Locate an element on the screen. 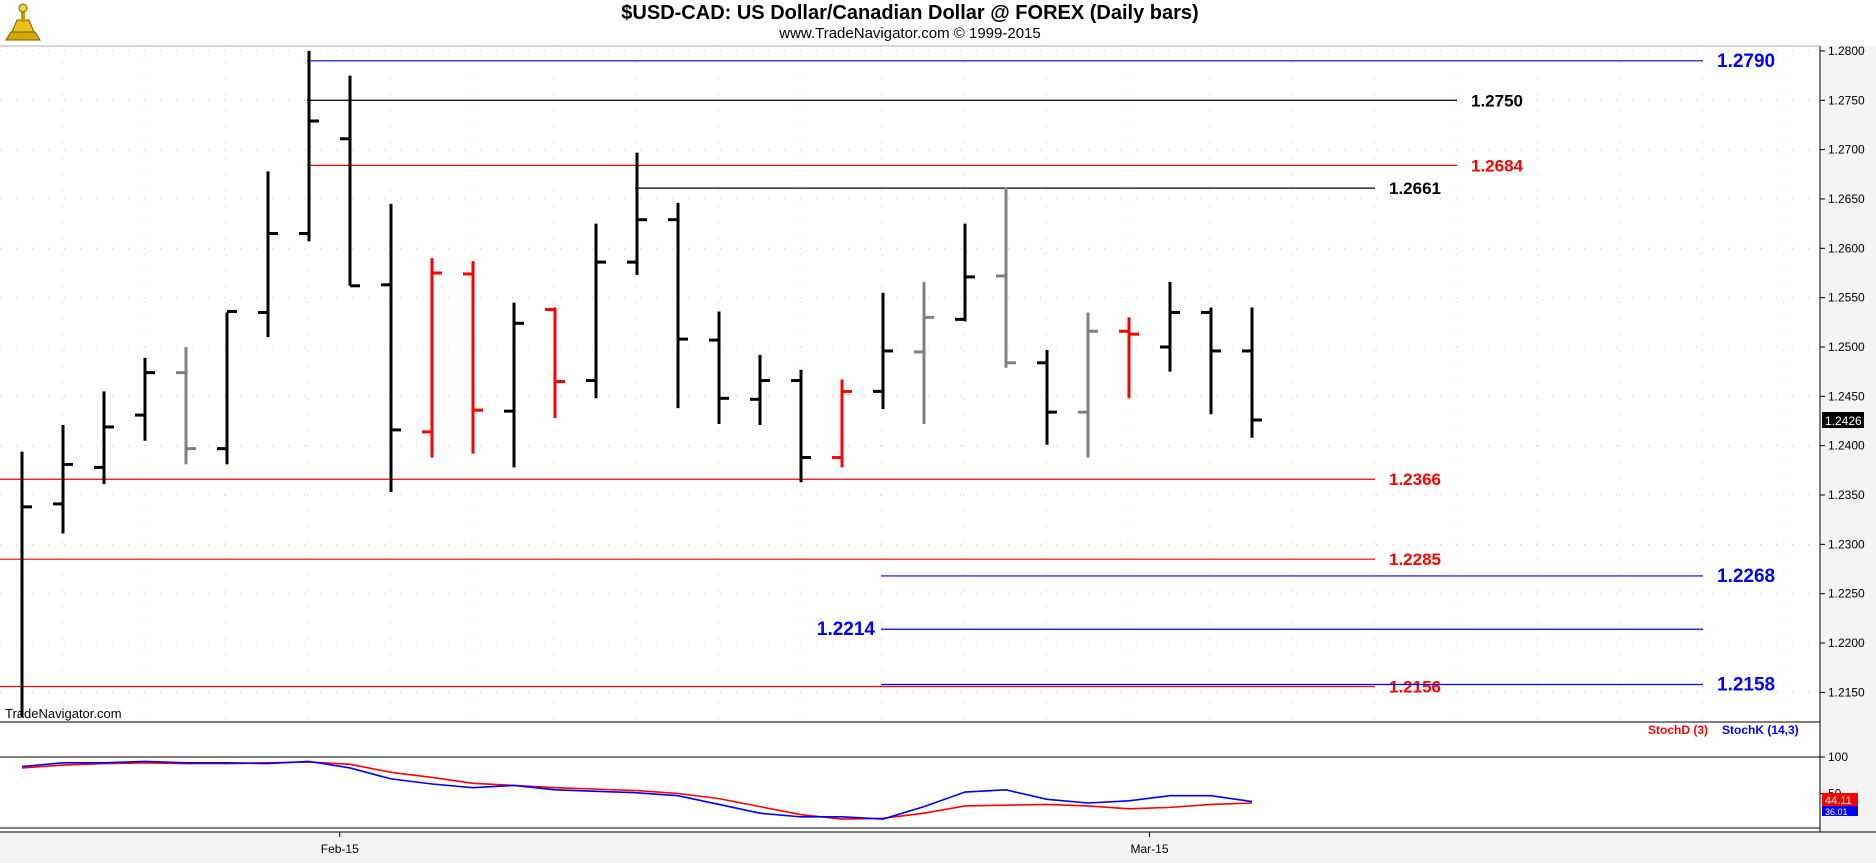  level-label: 1.2158 is located at coordinates (1746, 684).